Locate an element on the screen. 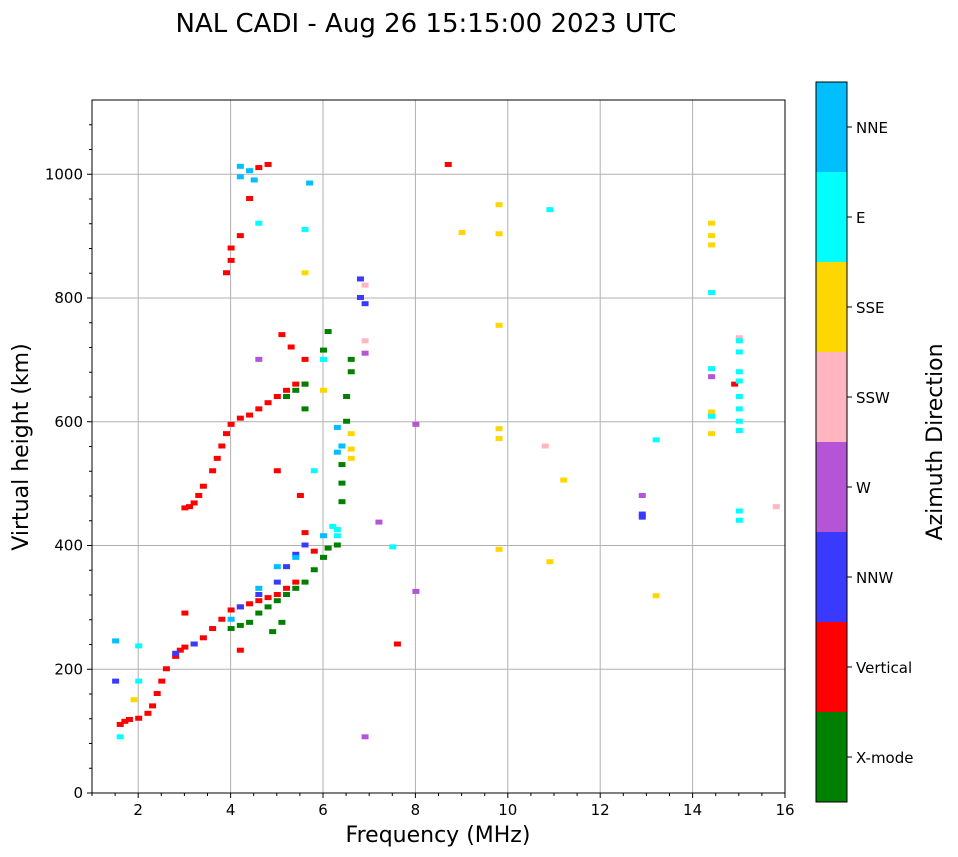 The image size is (958, 857). chart-title: NAL CADI - Aug 26 15:15:00 2023 UTC is located at coordinates (426, 24).